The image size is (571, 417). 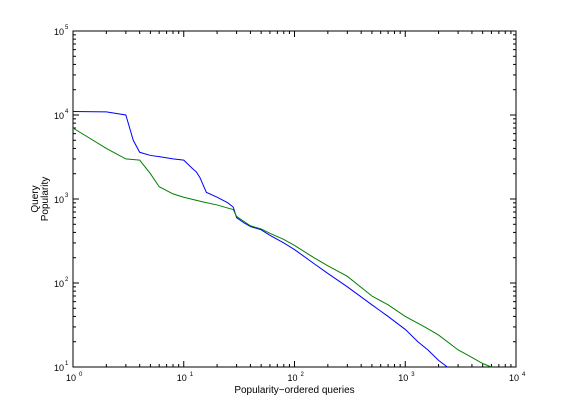 I want to click on y-tick-exponent: 3, so click(x=67, y=196).